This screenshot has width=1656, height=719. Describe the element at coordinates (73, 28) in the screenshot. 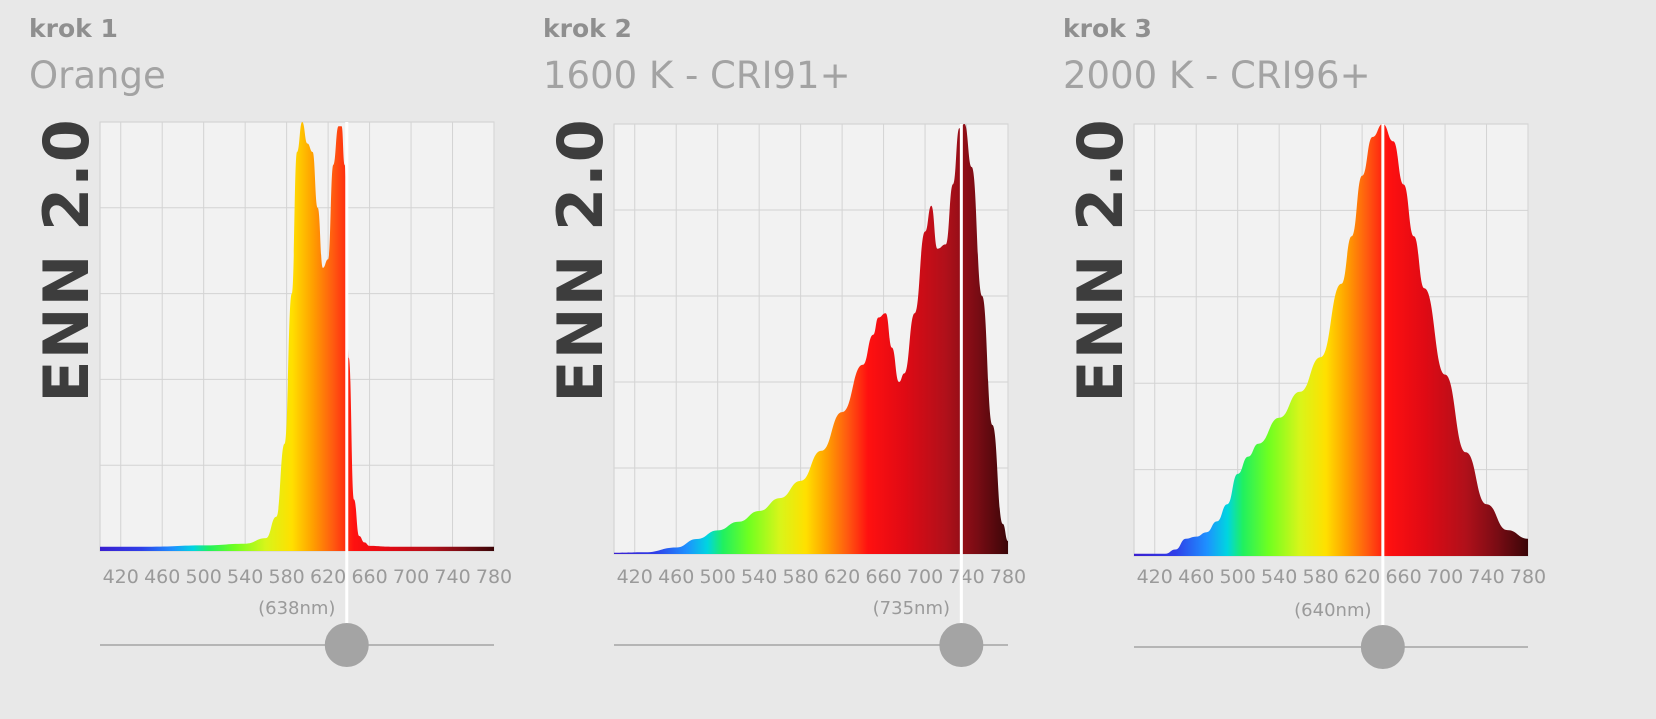

I see `step-label: krok 1` at that location.